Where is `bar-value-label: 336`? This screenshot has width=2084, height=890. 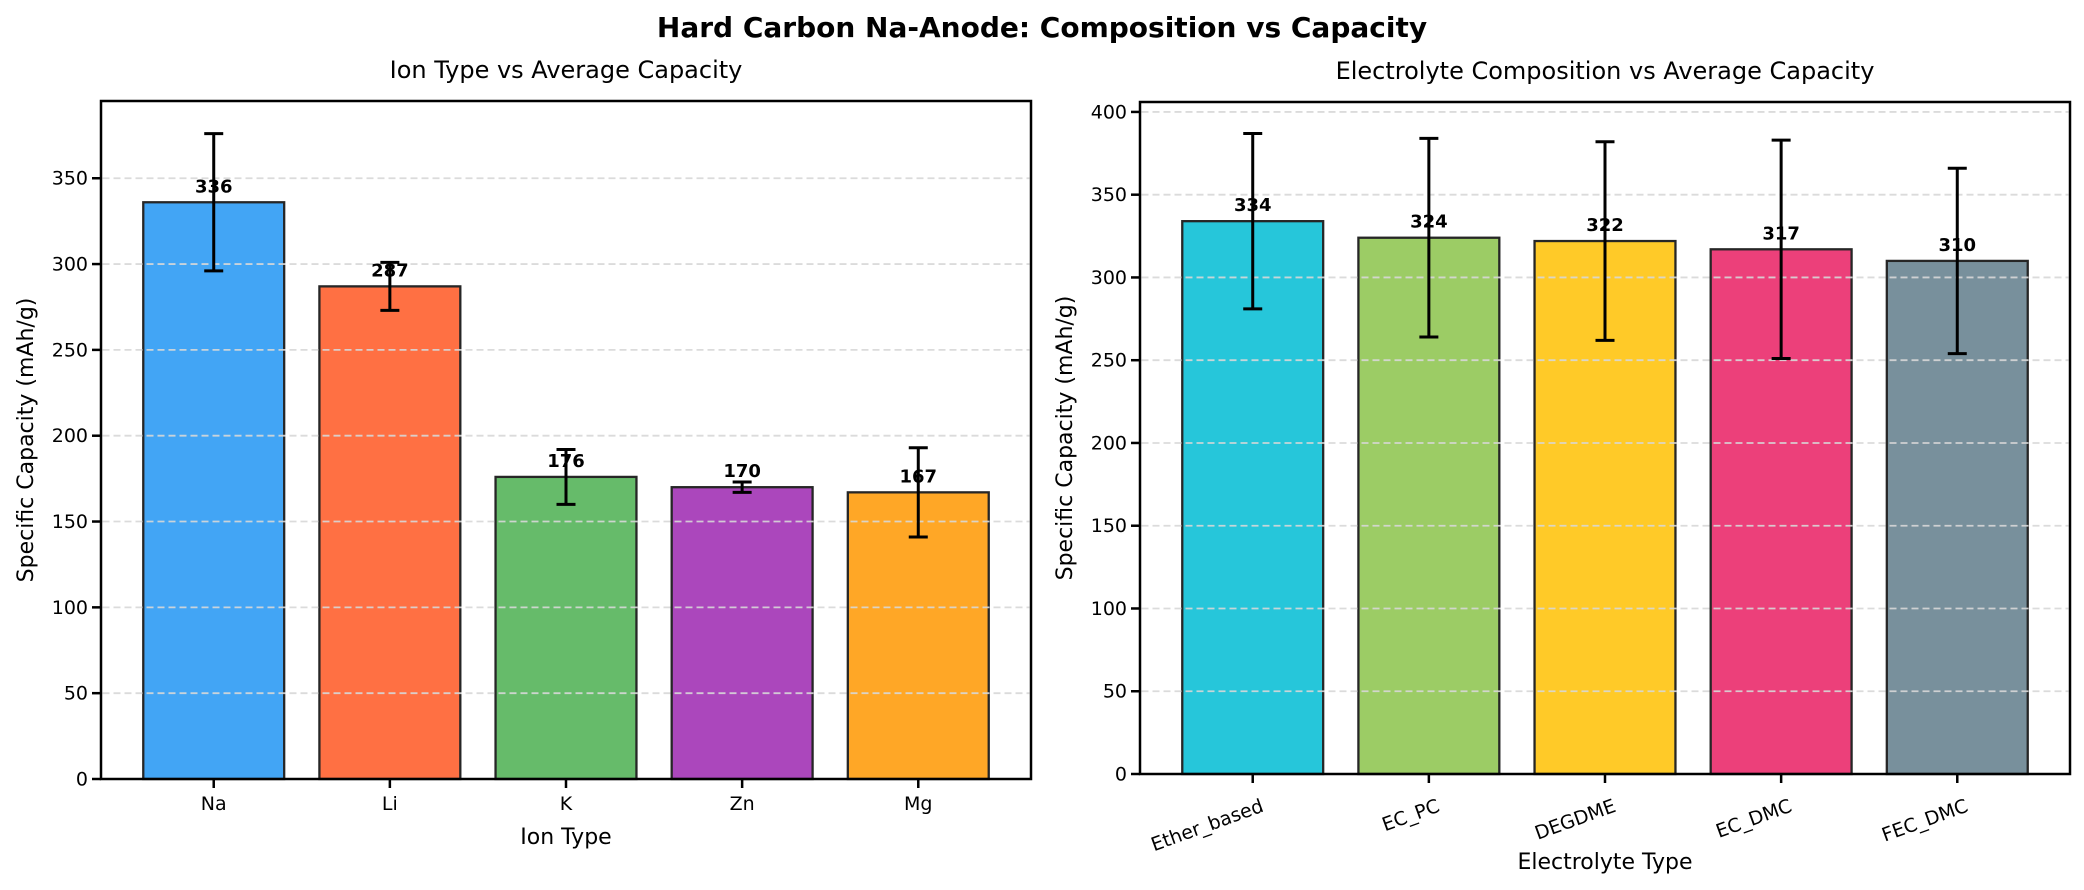 bar-value-label: 336 is located at coordinates (214, 186).